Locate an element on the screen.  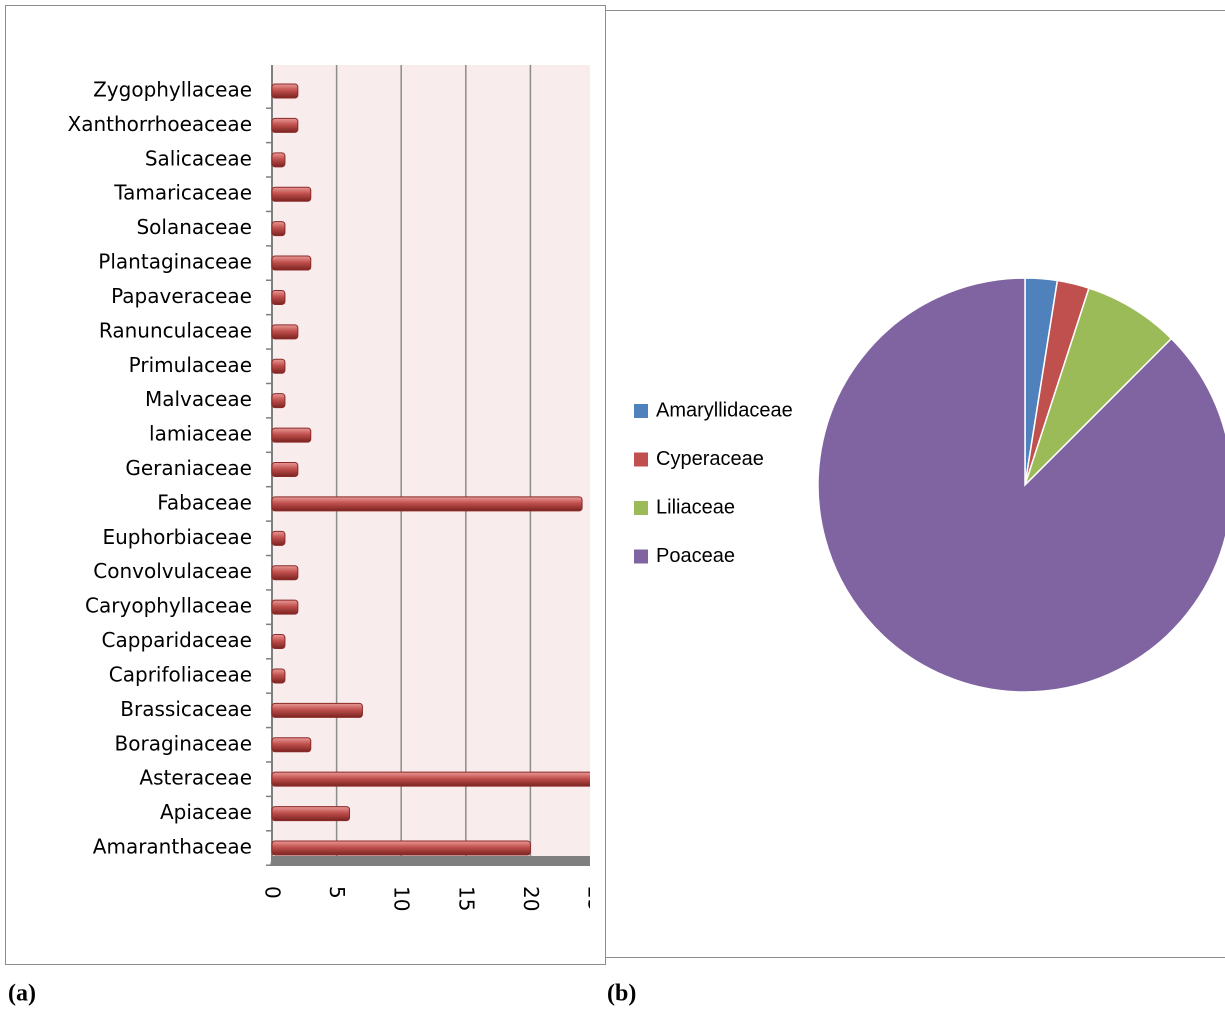
y-tick-label: Euphorbiaceae is located at coordinates (177, 537).